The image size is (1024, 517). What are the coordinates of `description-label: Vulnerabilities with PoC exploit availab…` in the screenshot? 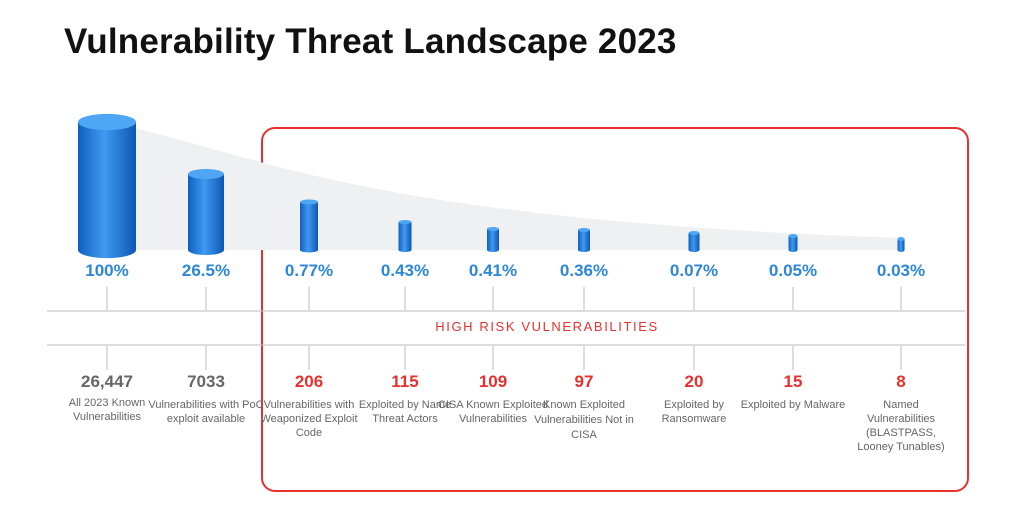 It's located at (206, 412).